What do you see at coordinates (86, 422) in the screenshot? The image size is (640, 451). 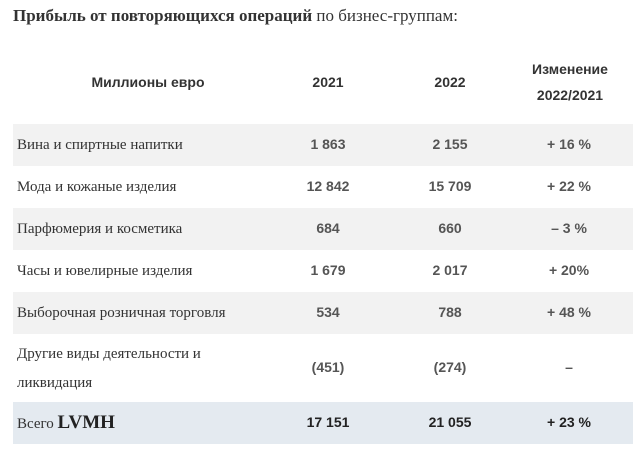 I see `total-label-brand: LVMH` at bounding box center [86, 422].